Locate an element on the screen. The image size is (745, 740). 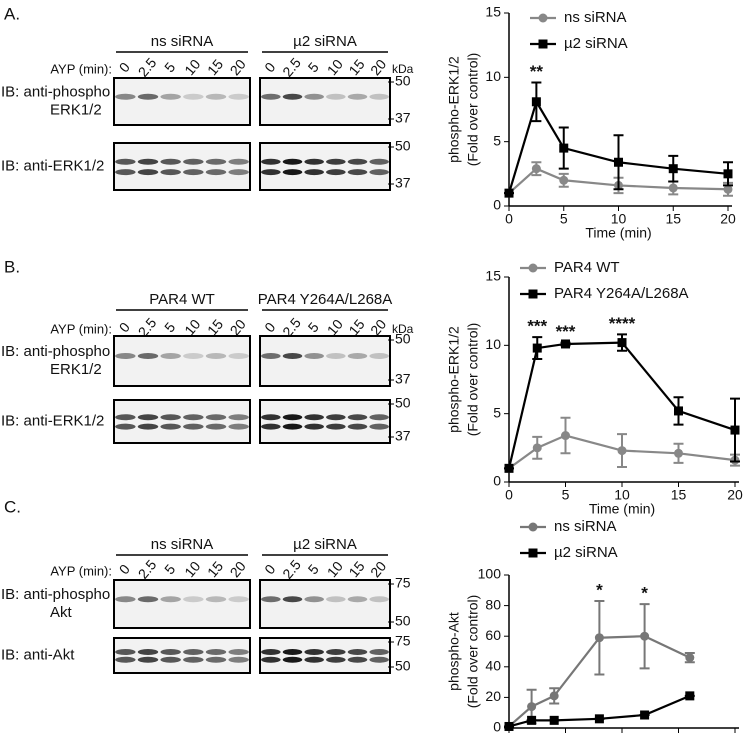
time-tick: 20 is located at coordinates (238, 327).